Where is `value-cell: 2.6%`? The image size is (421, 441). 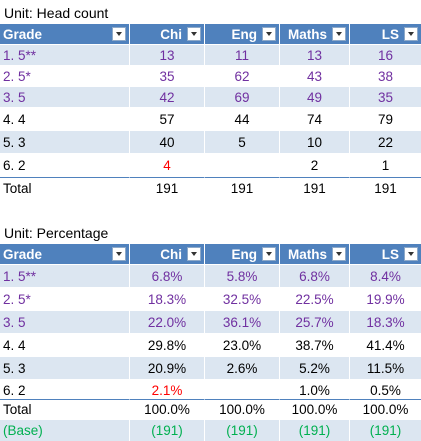 value-cell: 2.6% is located at coordinates (242, 368).